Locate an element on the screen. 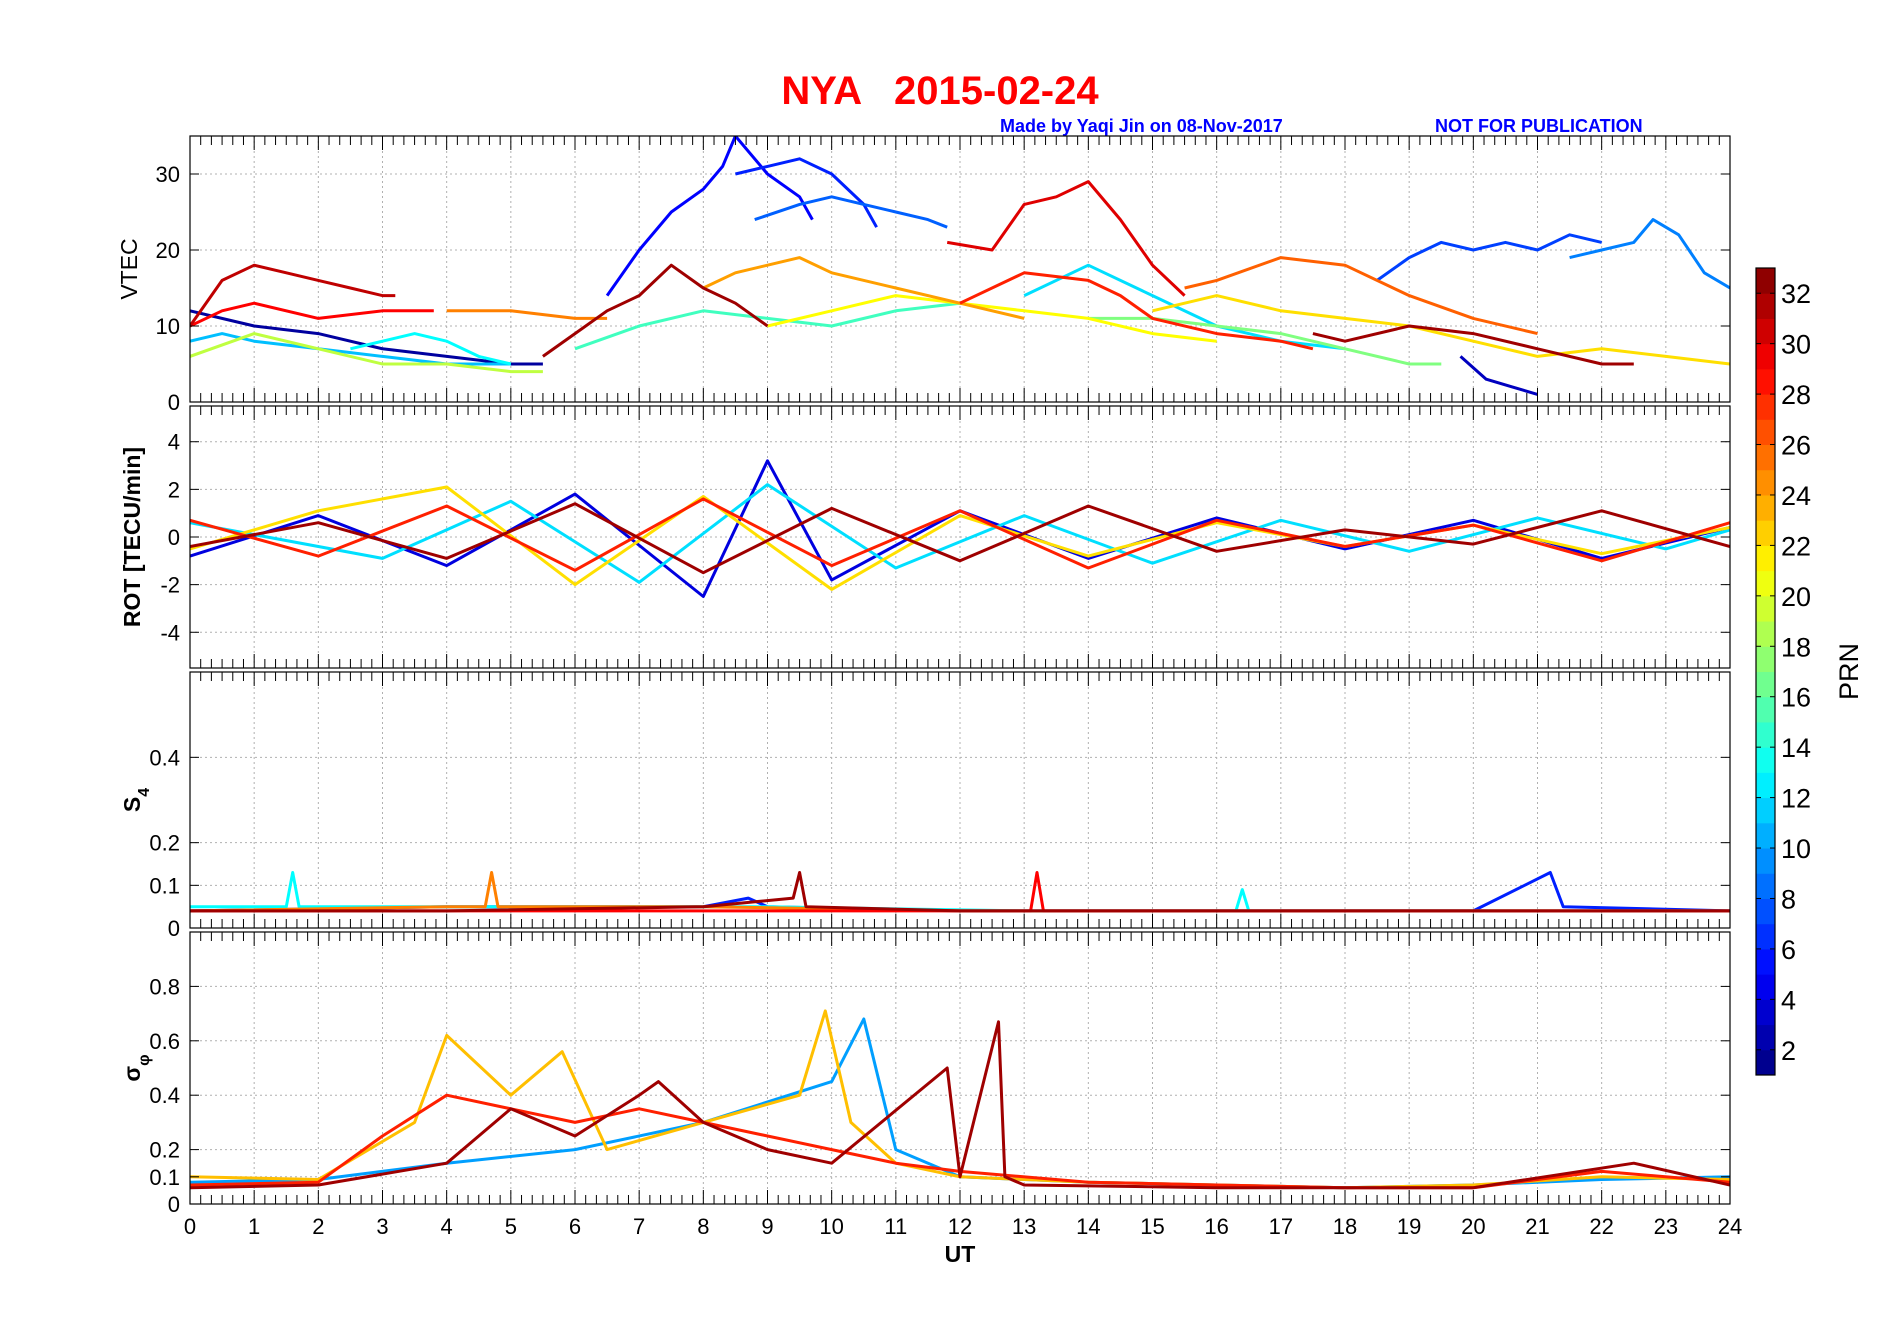 This screenshot has width=1904, height=1330. x-tick-label: 15 is located at coordinates (1152, 1226).